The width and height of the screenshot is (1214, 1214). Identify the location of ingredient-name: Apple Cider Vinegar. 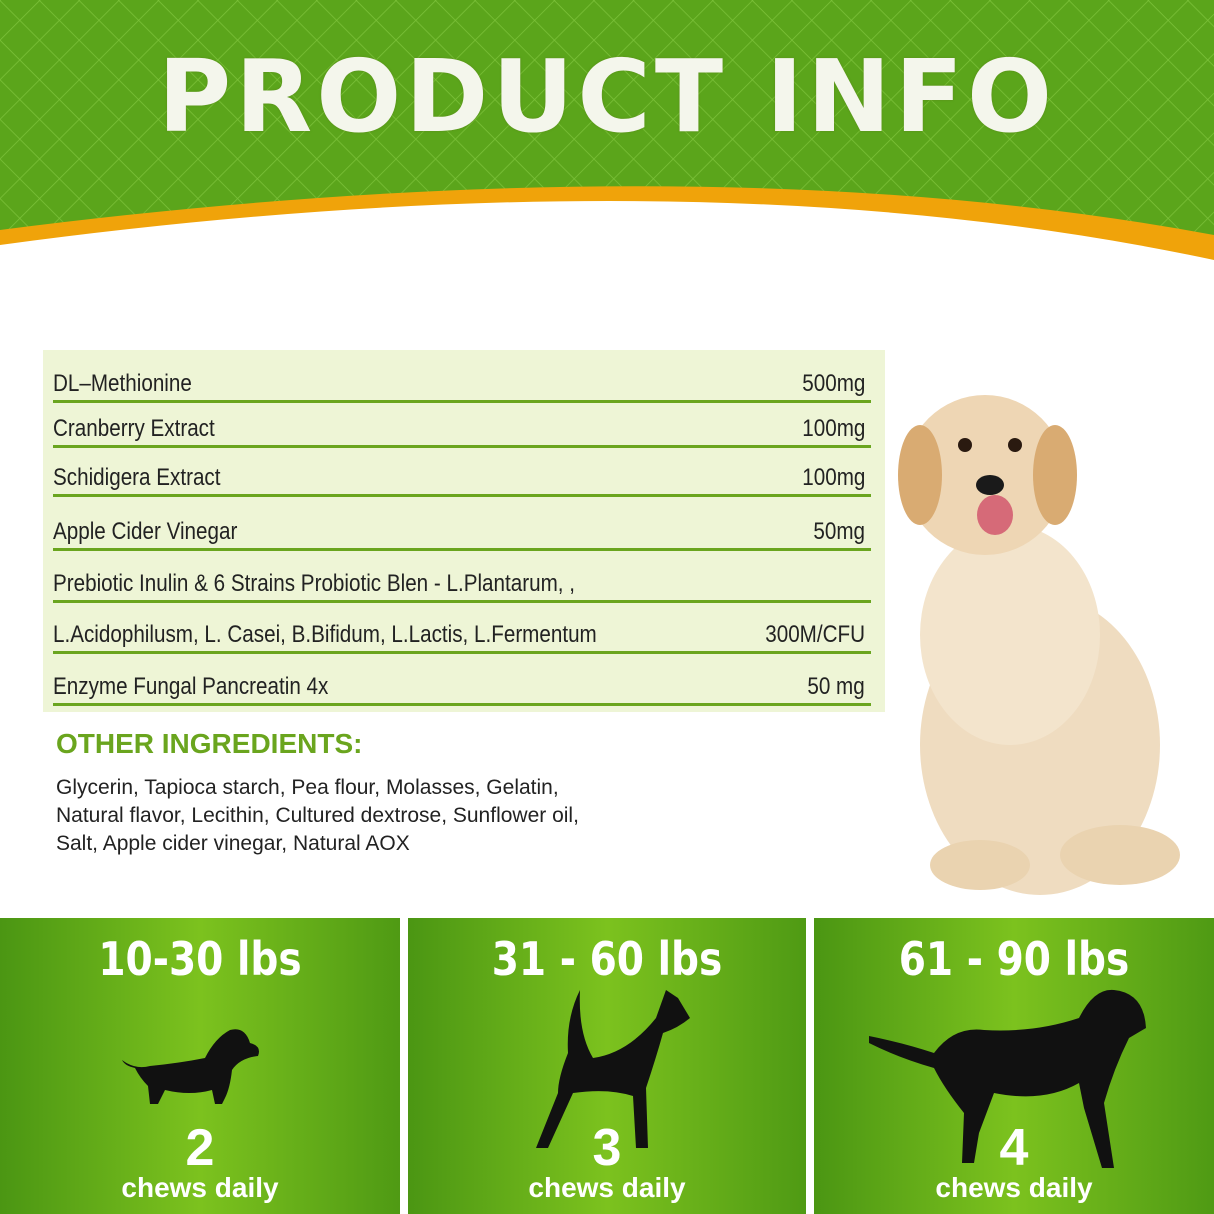
(145, 531).